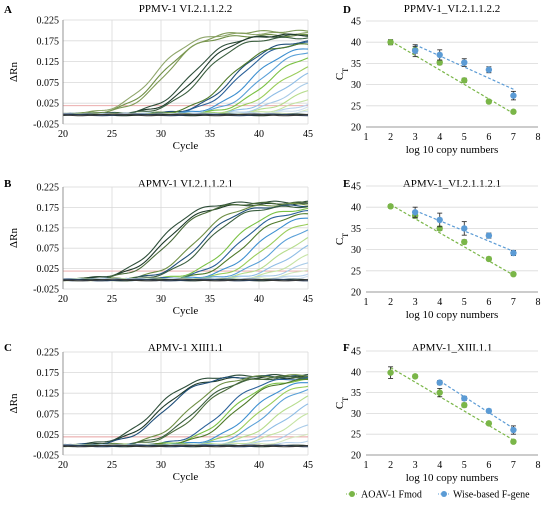  What do you see at coordinates (14, 72) in the screenshot?
I see `y-axis-label: ΔRn` at bounding box center [14, 72].